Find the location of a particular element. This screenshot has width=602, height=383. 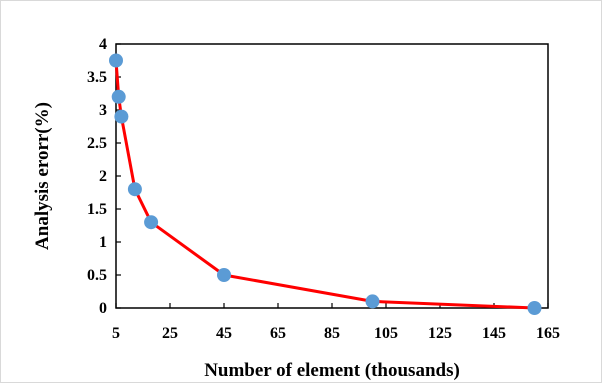

y-tick-label-6: 3 is located at coordinates (103, 110).